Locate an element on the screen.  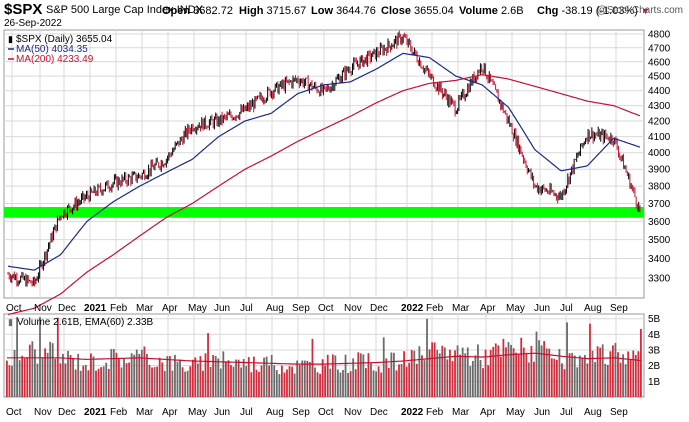
volume-x-tick-label: Apr is located at coordinates (170, 412).